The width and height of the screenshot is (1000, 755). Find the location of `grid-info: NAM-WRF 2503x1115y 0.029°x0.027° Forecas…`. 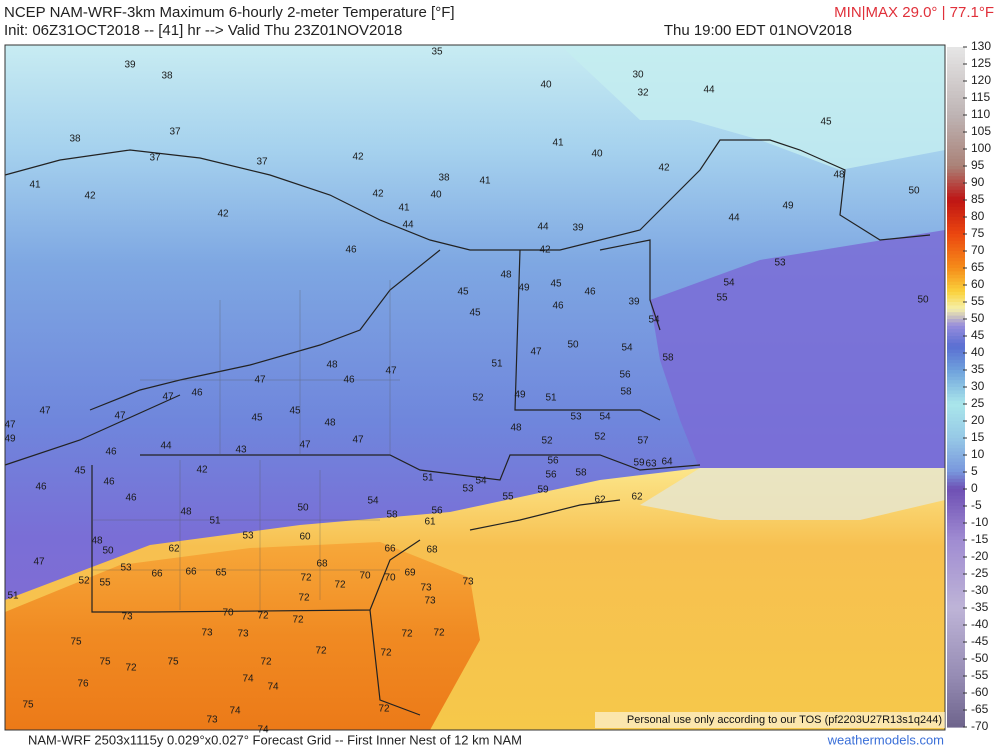

grid-info: NAM-WRF 2503x1115y 0.029°x0.027° Forecas… is located at coordinates (275, 739).